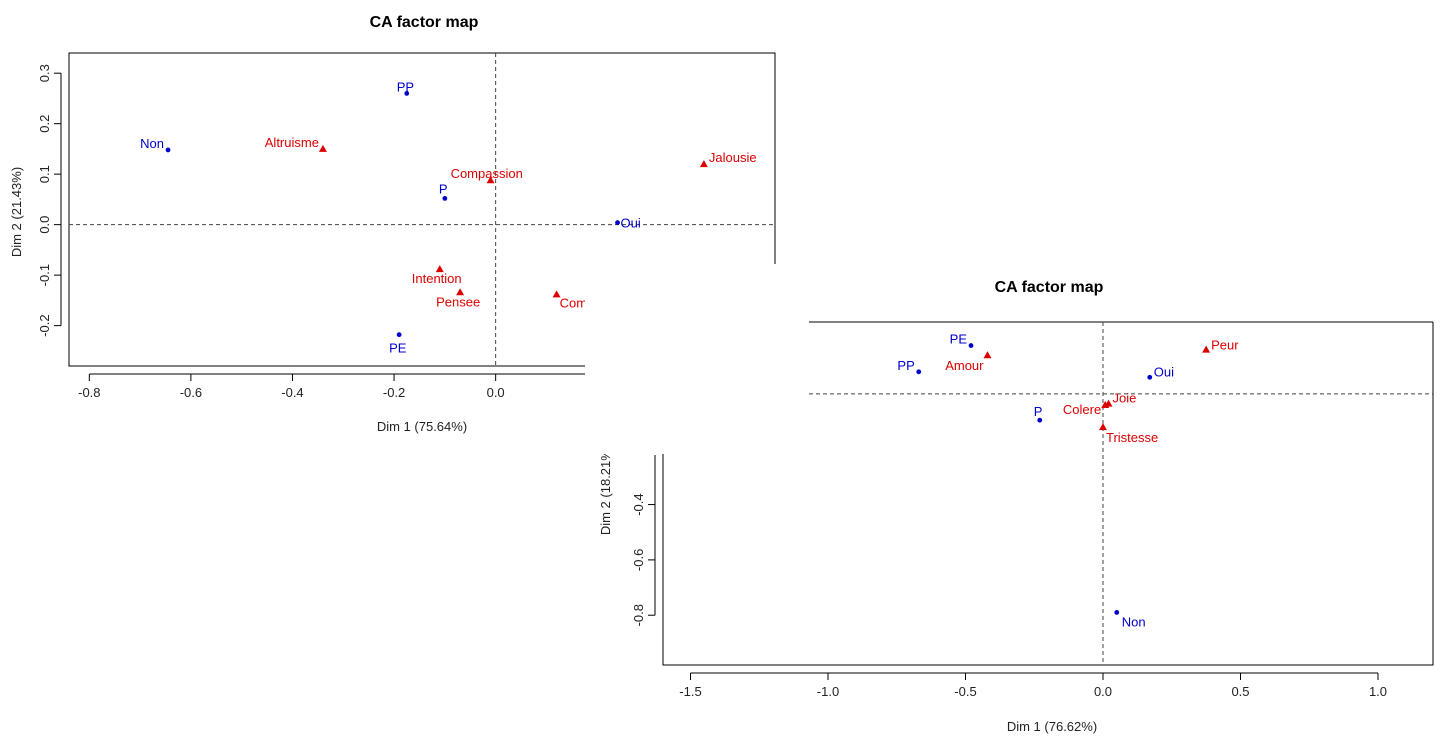 The image size is (1440, 738). I want to click on chart-1-x-tick-label: 0.0, so click(496, 392).